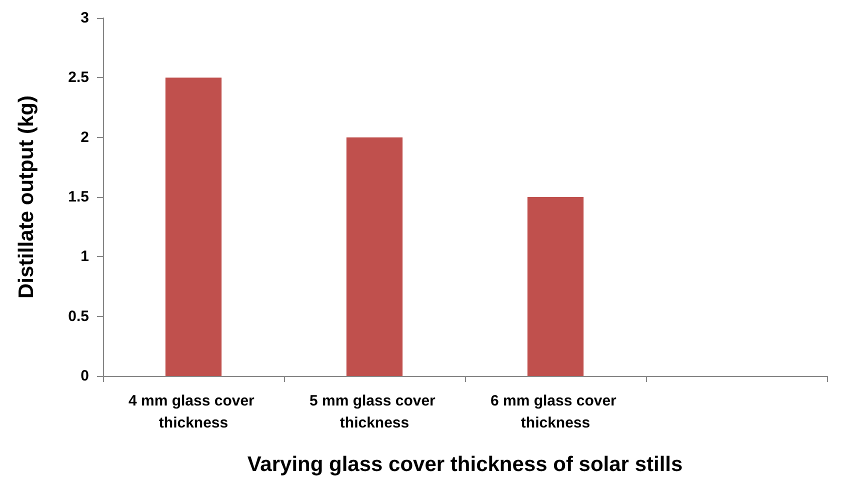  What do you see at coordinates (374, 412) in the screenshot?
I see `x-tick-label: 5 mm glass cover thickness` at bounding box center [374, 412].